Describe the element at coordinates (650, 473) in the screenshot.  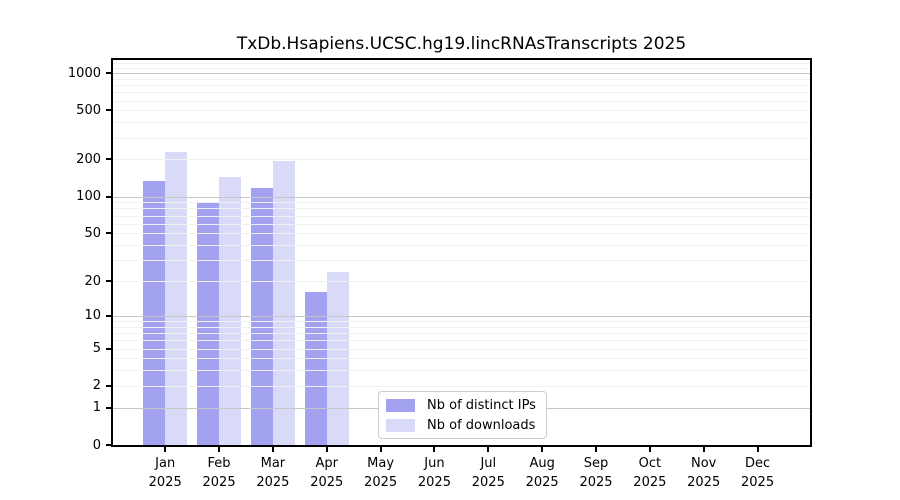
I see `x-tick-label-oct: Oct 2025` at that location.